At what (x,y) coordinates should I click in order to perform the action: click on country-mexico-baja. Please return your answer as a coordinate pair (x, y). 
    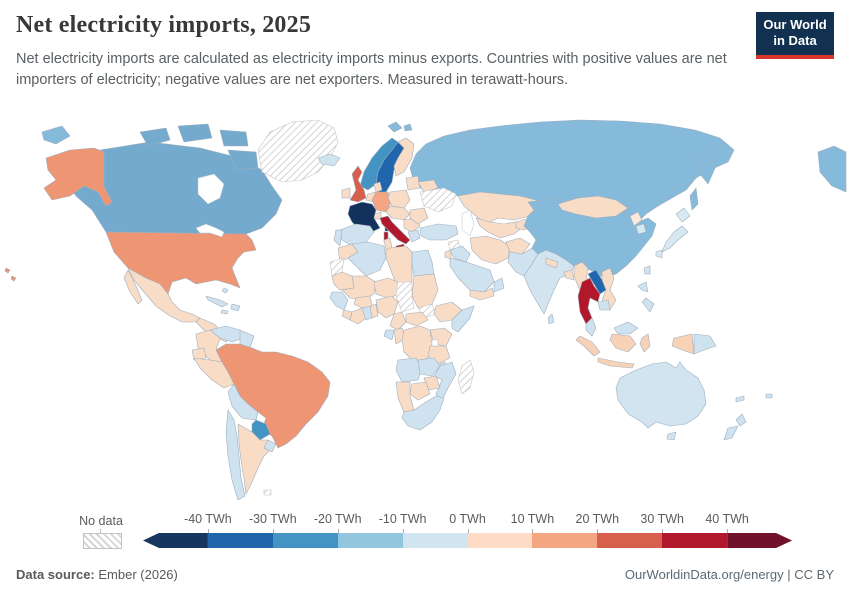
    Looking at the image, I should click on (133, 287).